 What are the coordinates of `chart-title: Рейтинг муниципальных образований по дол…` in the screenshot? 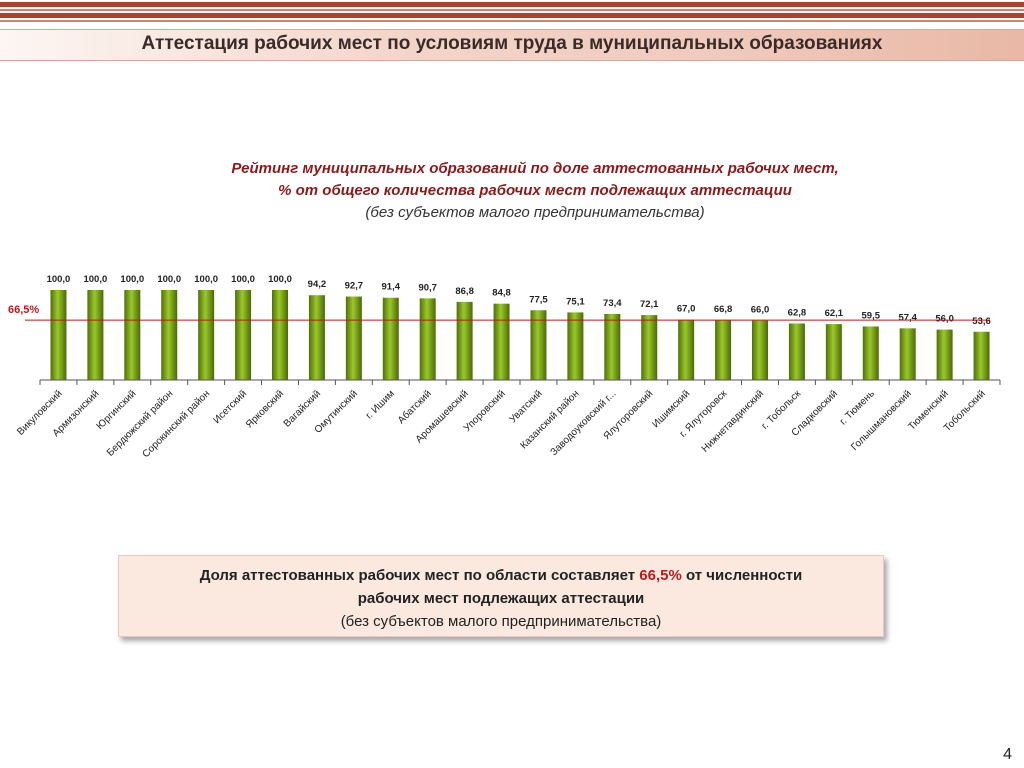 It's located at (535, 191).